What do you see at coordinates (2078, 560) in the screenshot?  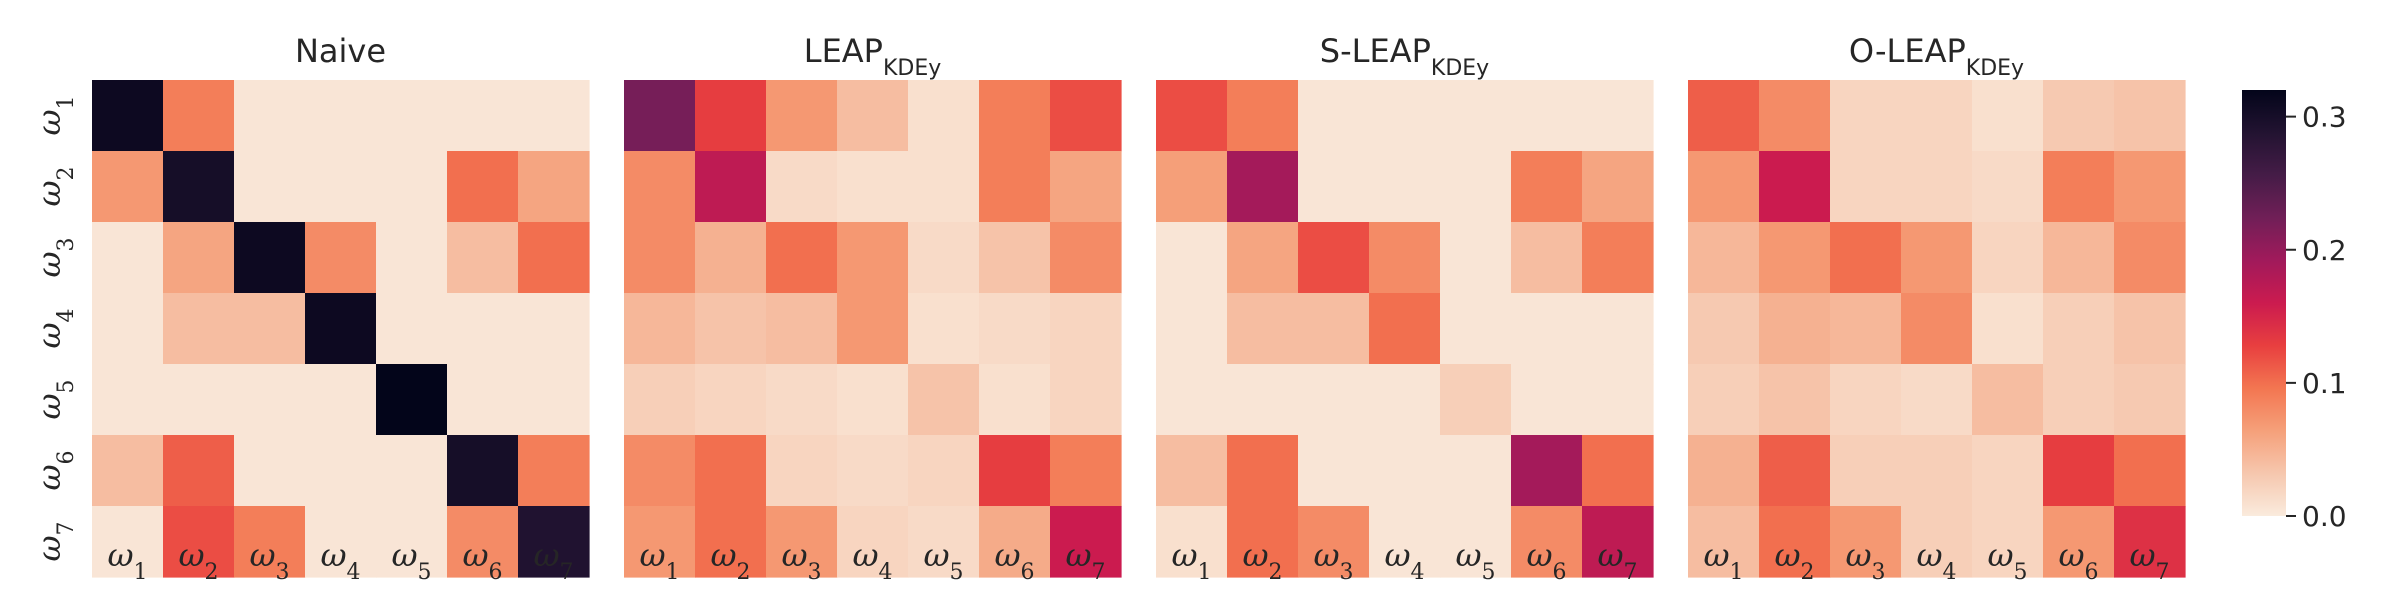 I see `x-tick-label: ω6` at bounding box center [2078, 560].